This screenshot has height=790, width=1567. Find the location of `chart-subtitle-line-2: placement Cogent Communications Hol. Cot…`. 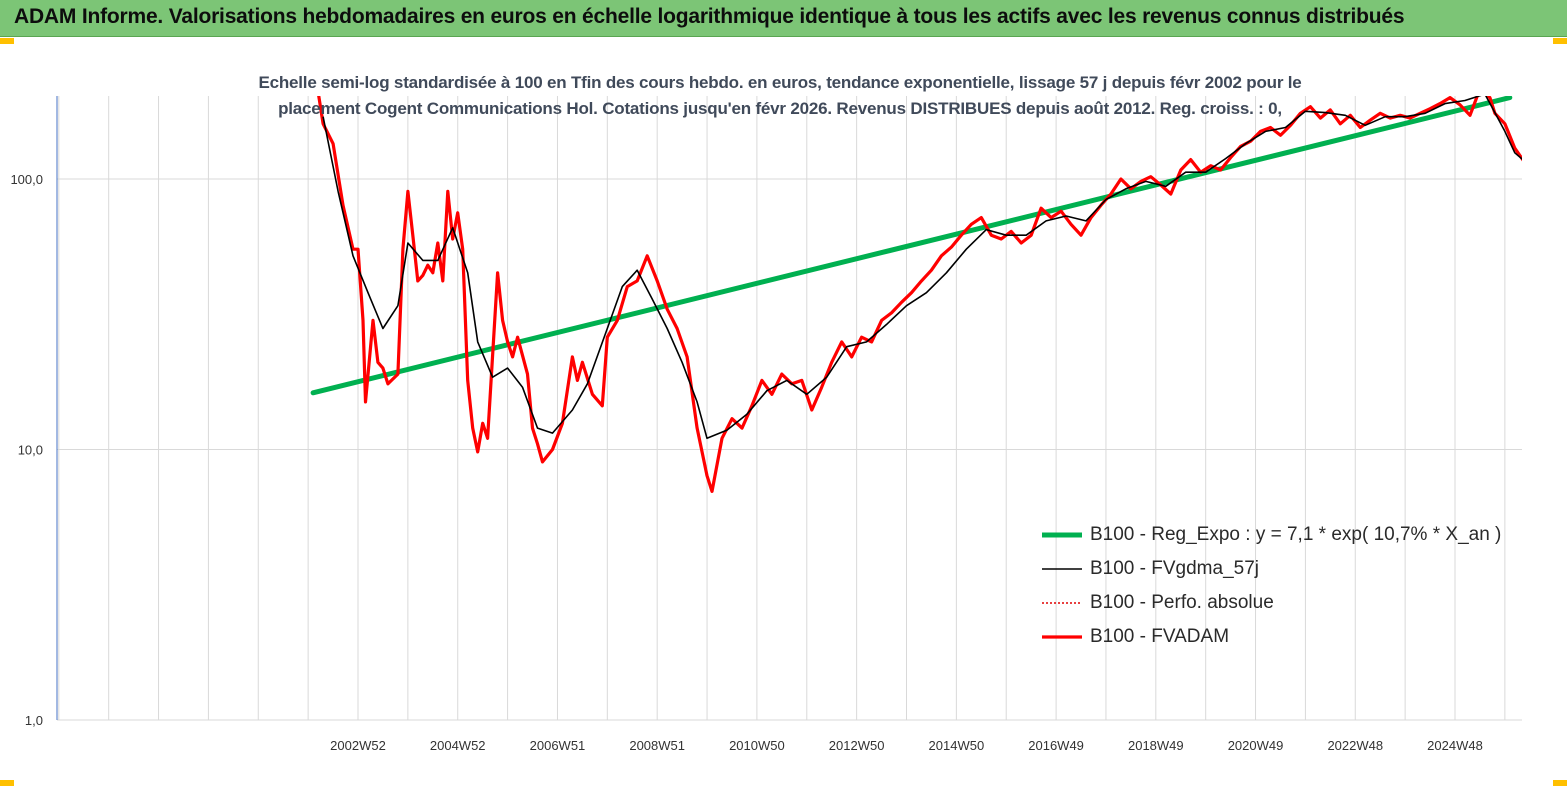

chart-subtitle-line-2: placement Cogent Communications Hol. Cot… is located at coordinates (780, 108).